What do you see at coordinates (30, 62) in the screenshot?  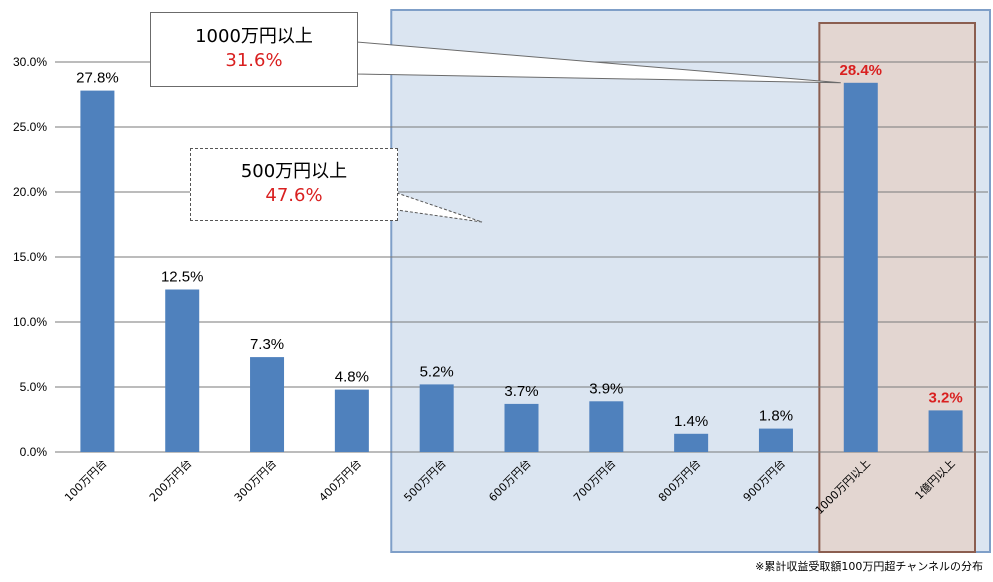 I see `y-tick-label: 30.0%` at bounding box center [30, 62].